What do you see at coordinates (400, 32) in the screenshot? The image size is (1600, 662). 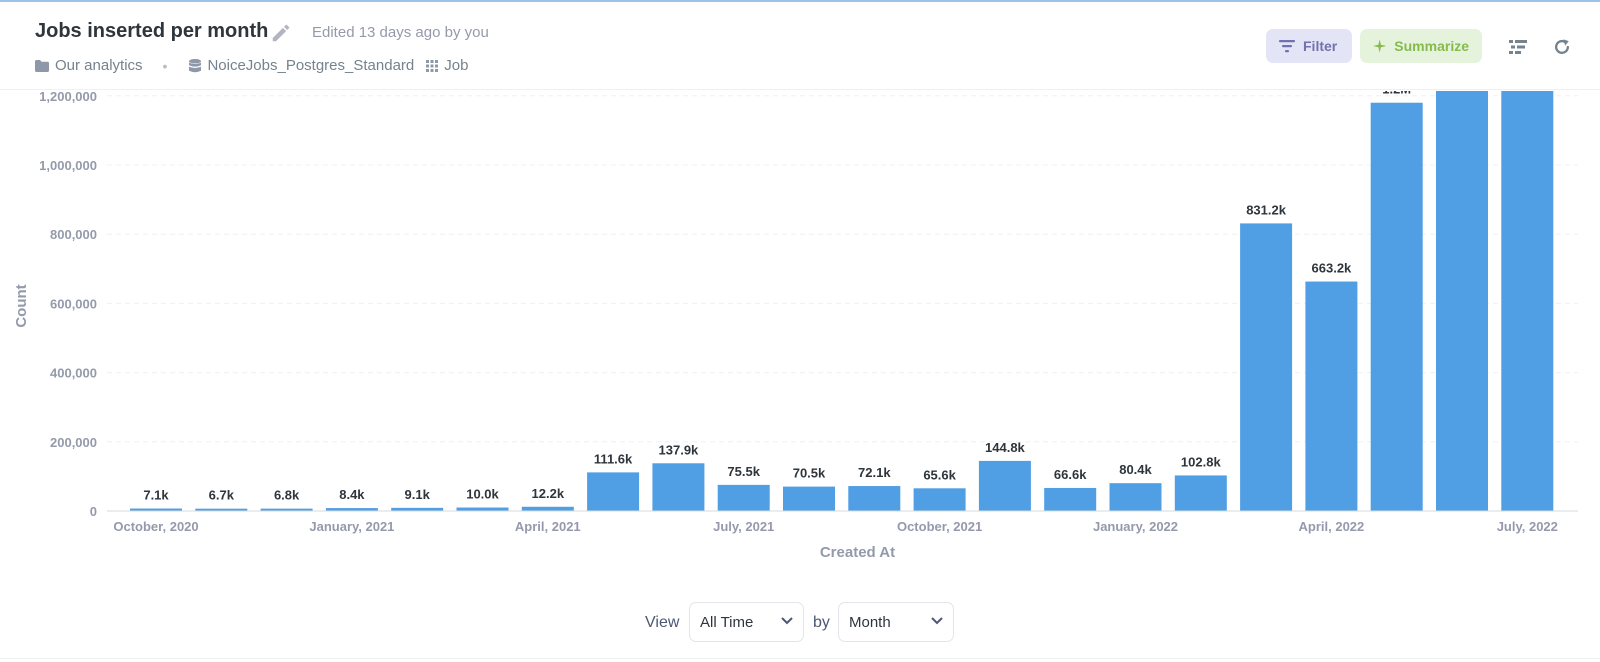 I see `last-edited-info: Edited 13 days ago by you` at bounding box center [400, 32].